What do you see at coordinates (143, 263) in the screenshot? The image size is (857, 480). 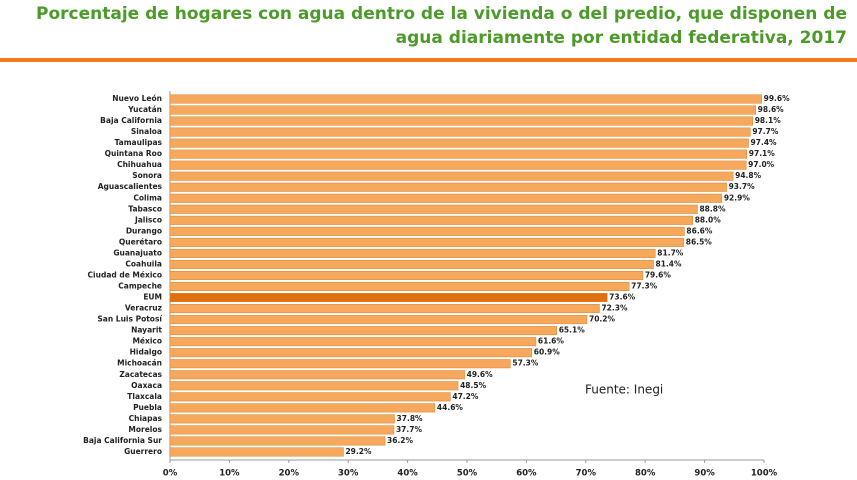 I see `y-tick-label: Coahuila` at bounding box center [143, 263].